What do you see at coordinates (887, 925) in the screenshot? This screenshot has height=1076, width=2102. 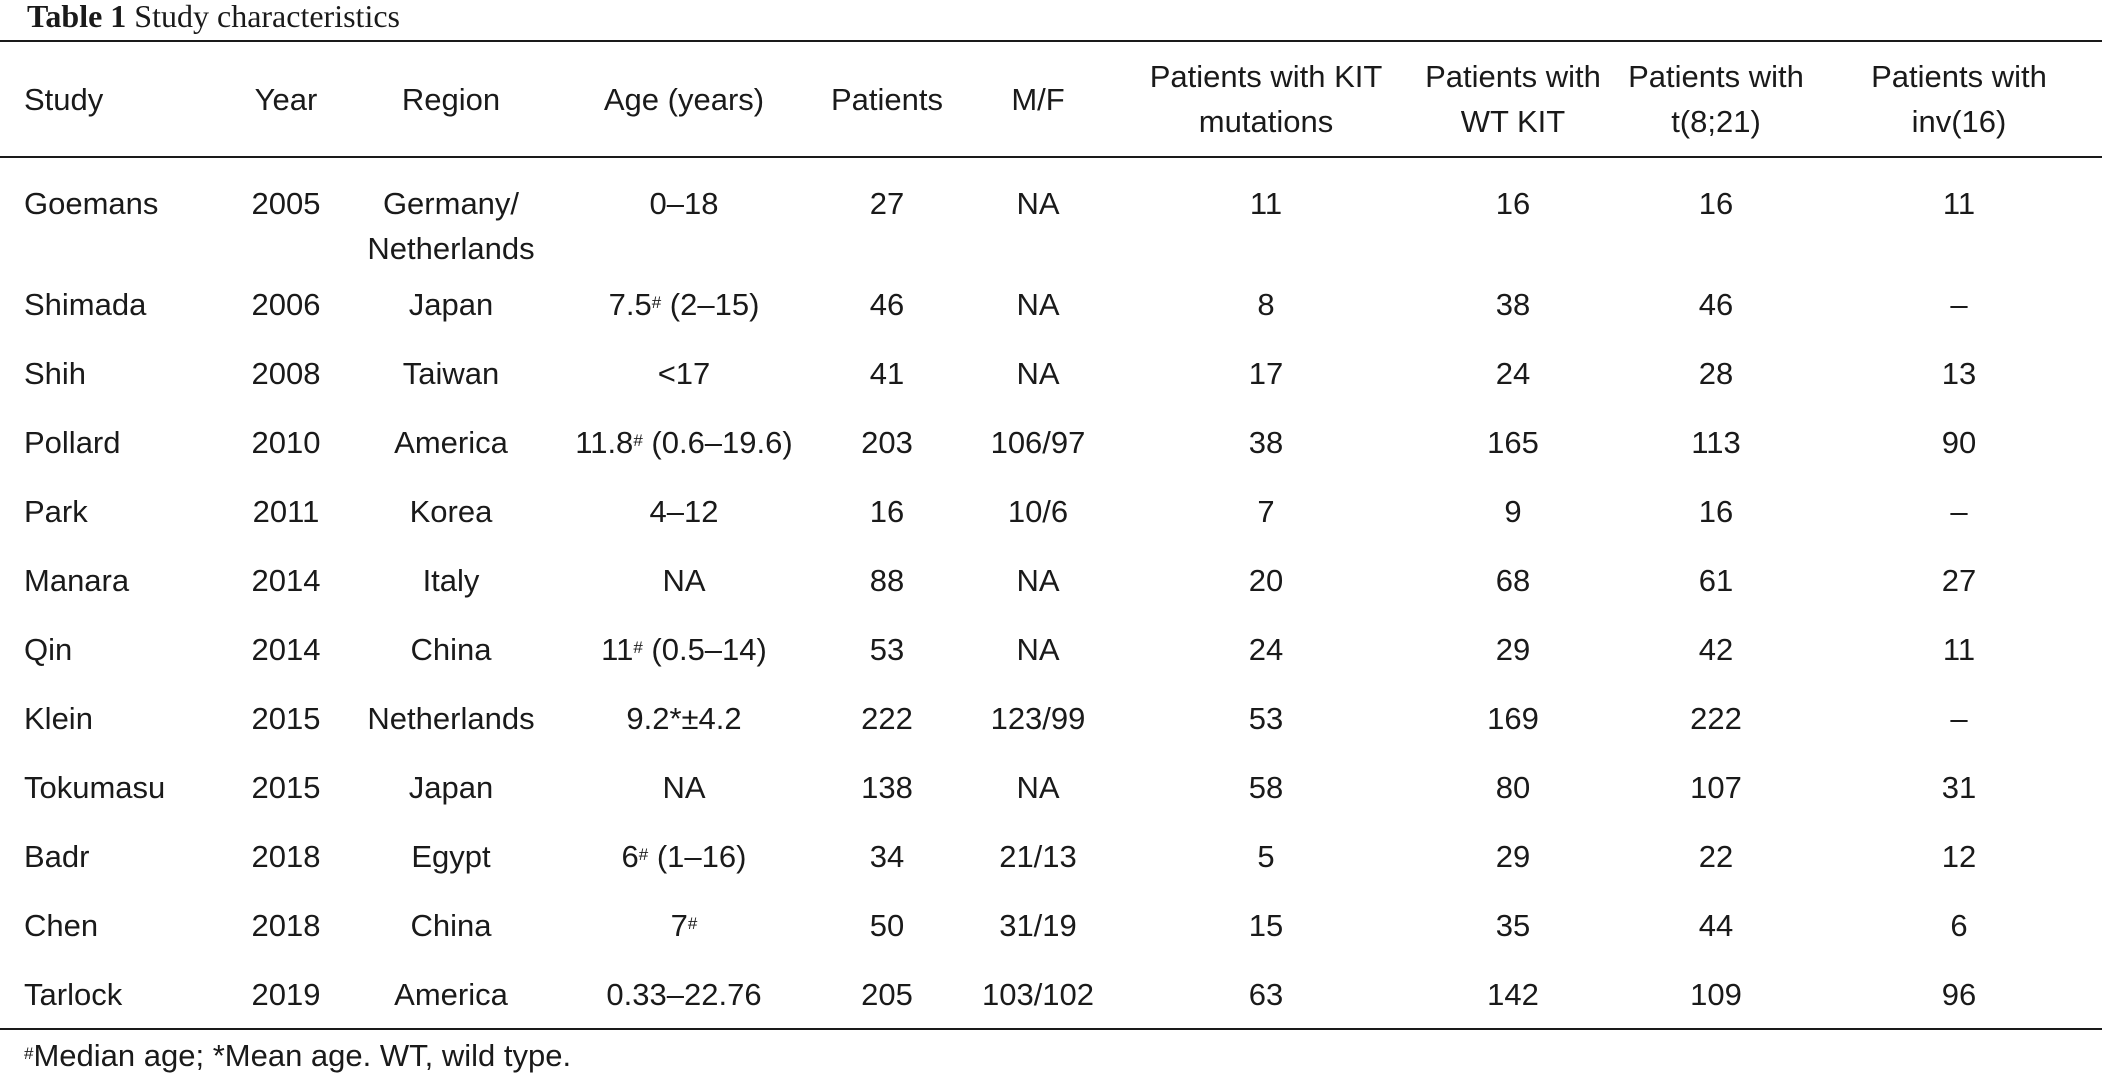 I see `cell-text: 50` at bounding box center [887, 925].